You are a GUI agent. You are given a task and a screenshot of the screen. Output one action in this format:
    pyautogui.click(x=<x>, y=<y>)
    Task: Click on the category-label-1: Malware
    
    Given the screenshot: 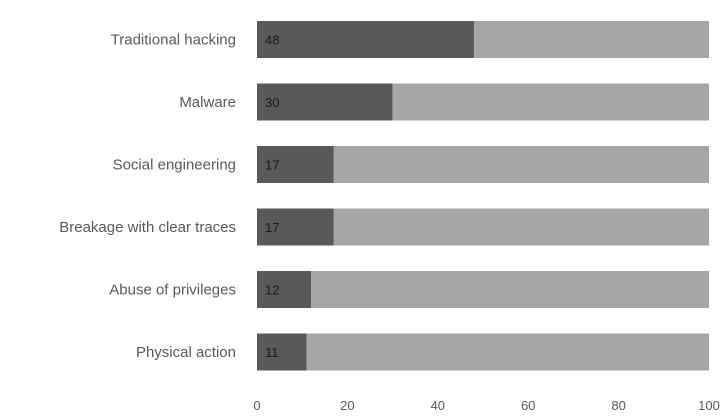 What is the action you would take?
    pyautogui.click(x=207, y=102)
    